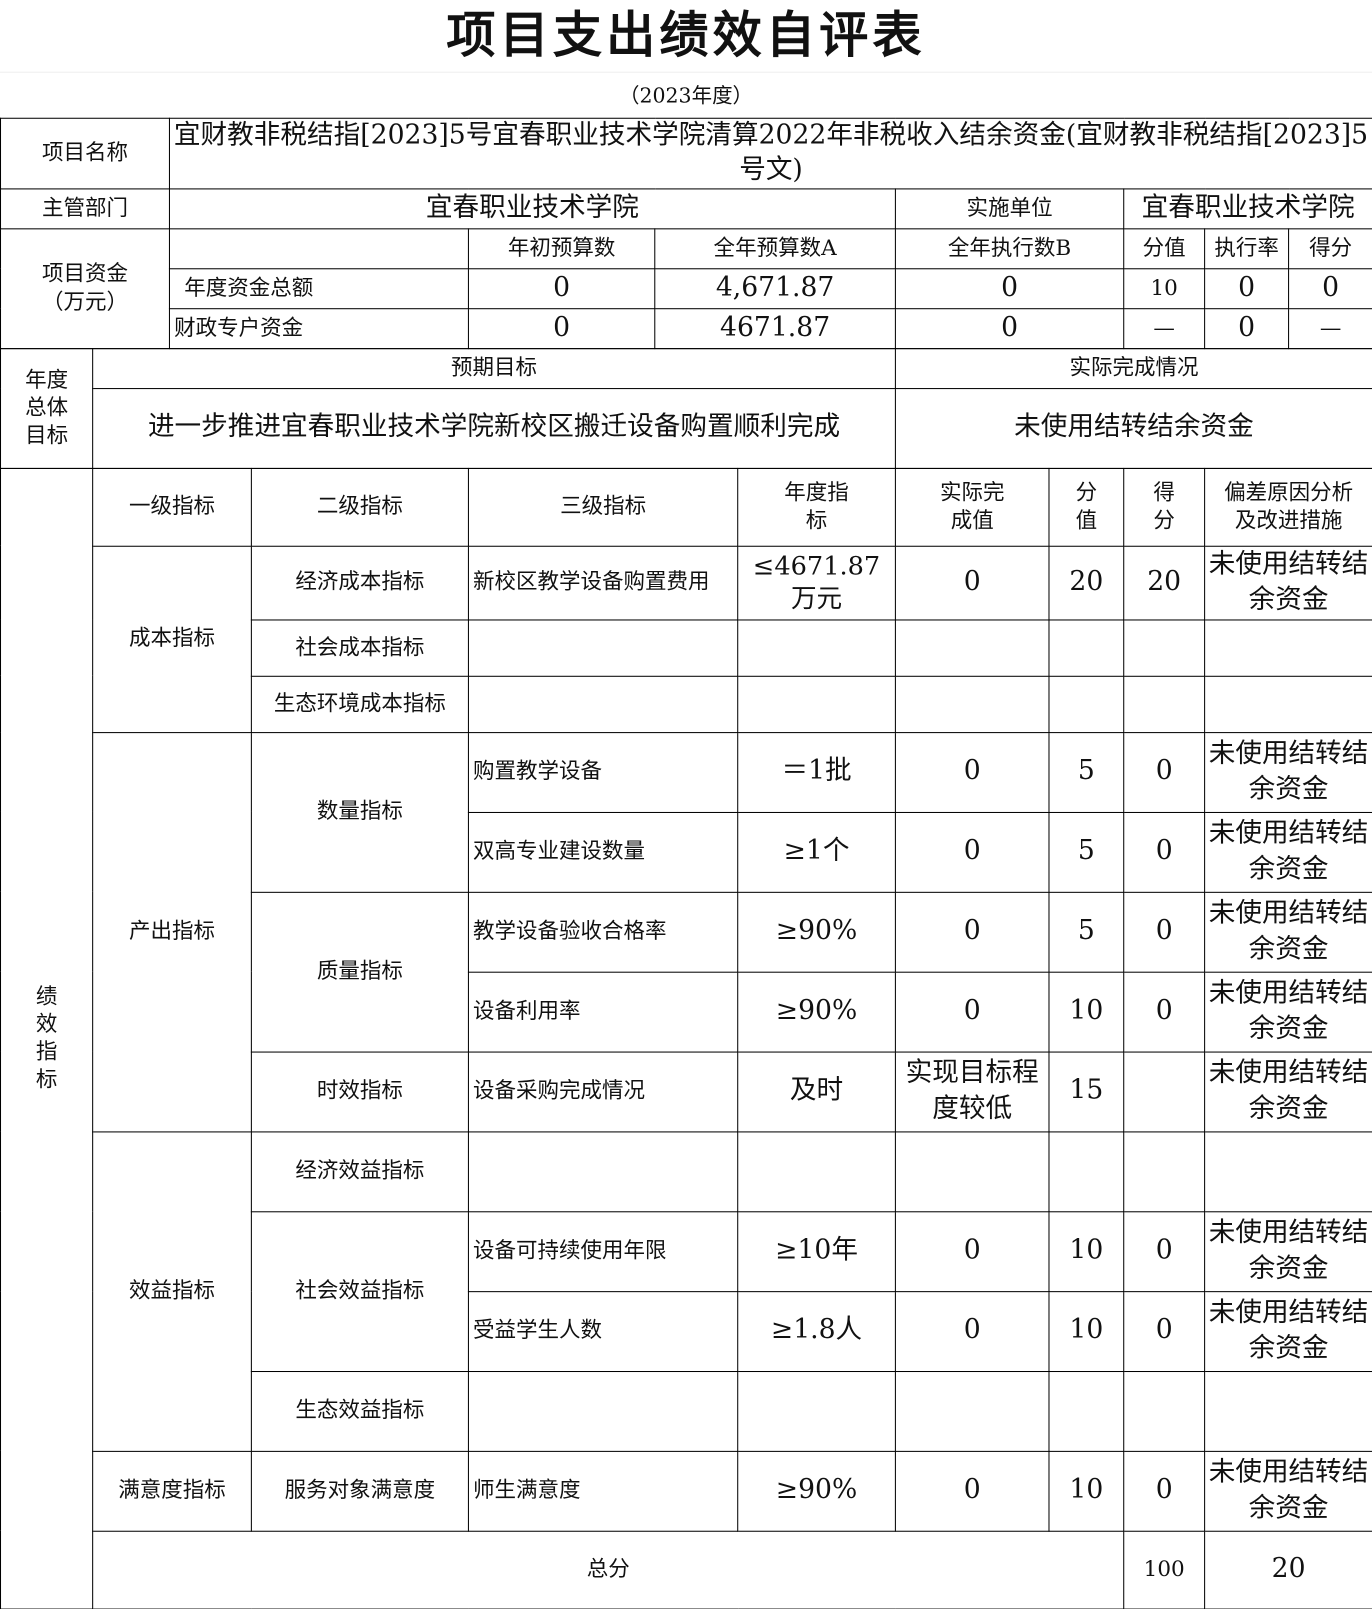  What do you see at coordinates (1086, 507) in the screenshot?
I see `header: 分值` at bounding box center [1086, 507].